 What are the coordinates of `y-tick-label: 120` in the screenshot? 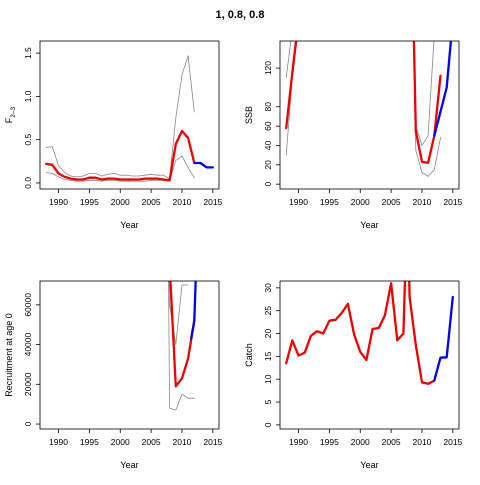 It's located at (268, 68).